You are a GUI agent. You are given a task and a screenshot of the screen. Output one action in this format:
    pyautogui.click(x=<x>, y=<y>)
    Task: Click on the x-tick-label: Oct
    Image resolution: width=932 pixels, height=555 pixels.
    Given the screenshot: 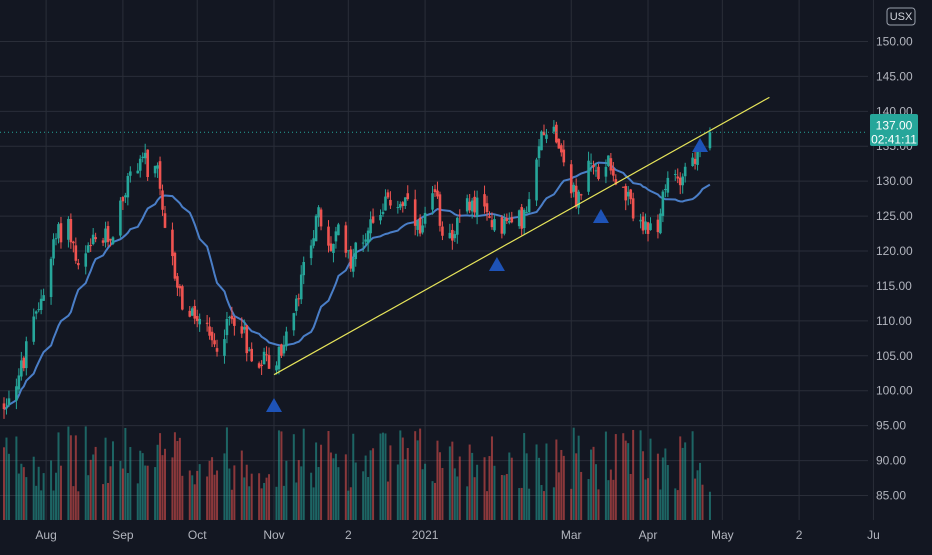 What is the action you would take?
    pyautogui.click(x=197, y=535)
    